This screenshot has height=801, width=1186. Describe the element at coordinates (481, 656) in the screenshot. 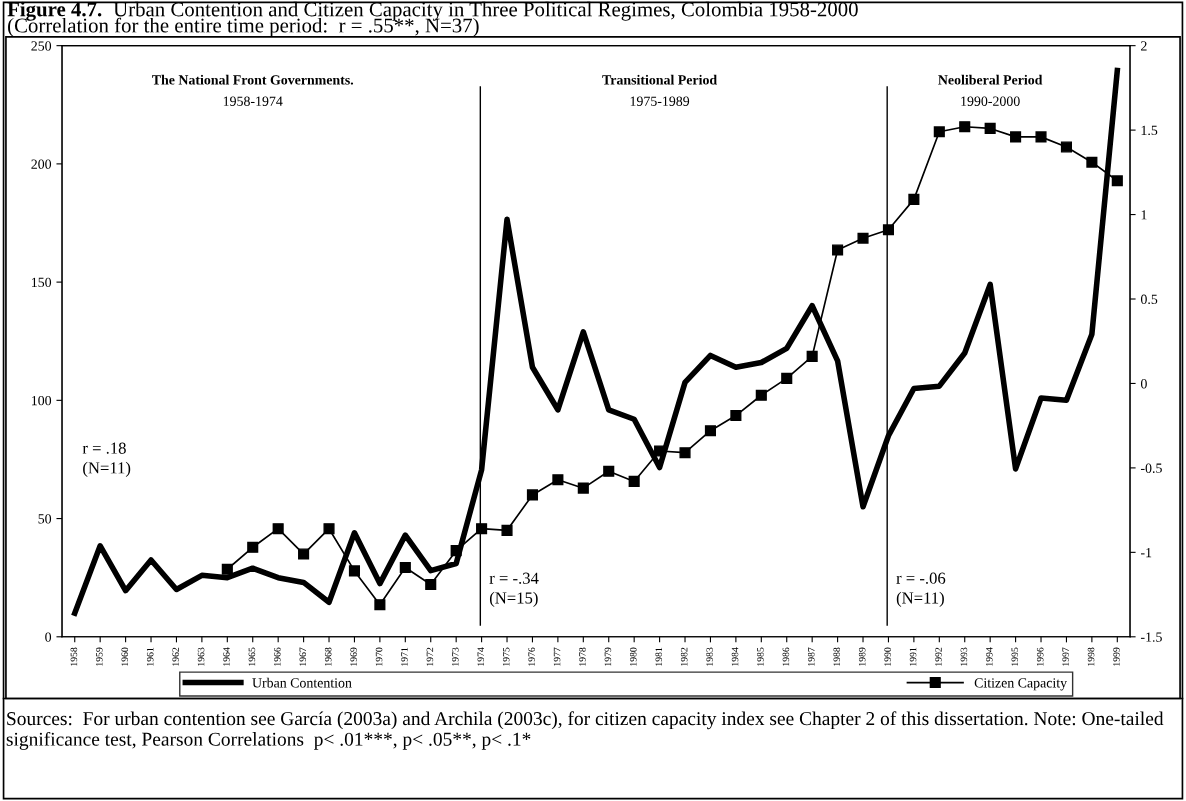

I see `x-tick-label: 1974` at that location.